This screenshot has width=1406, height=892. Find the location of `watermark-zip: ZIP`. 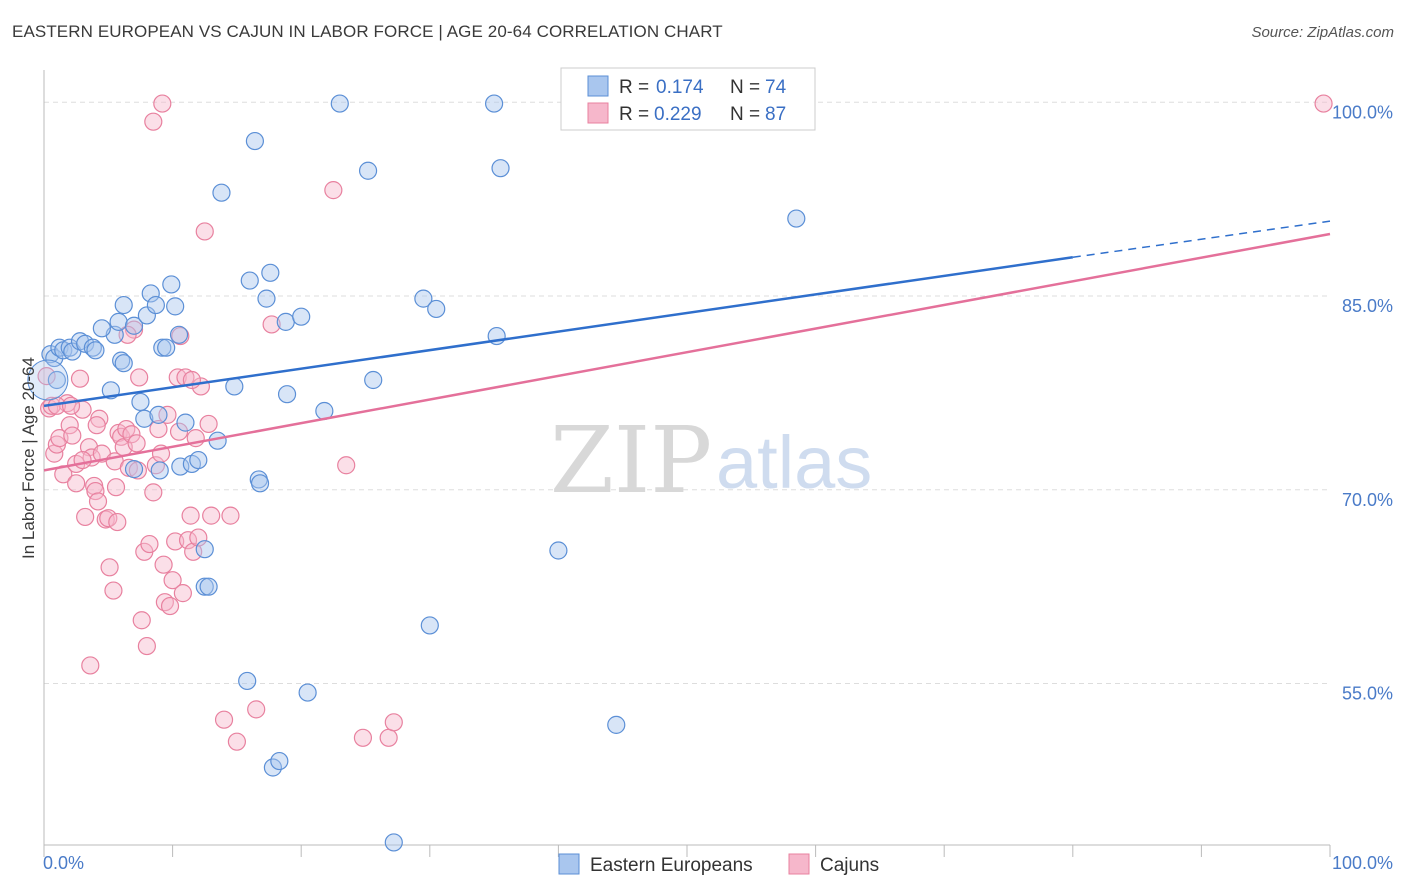

watermark-zip: ZIP is located at coordinates (631, 460).